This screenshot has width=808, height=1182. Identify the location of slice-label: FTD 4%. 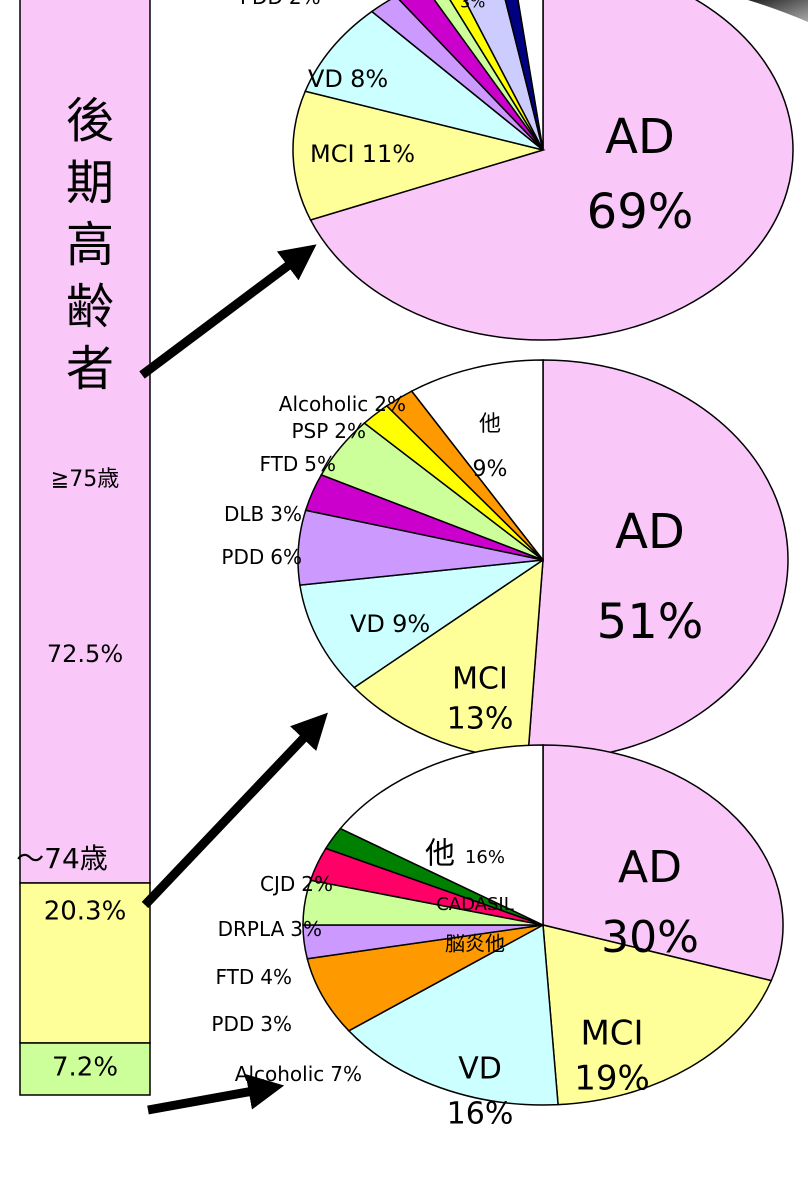
(253, 977).